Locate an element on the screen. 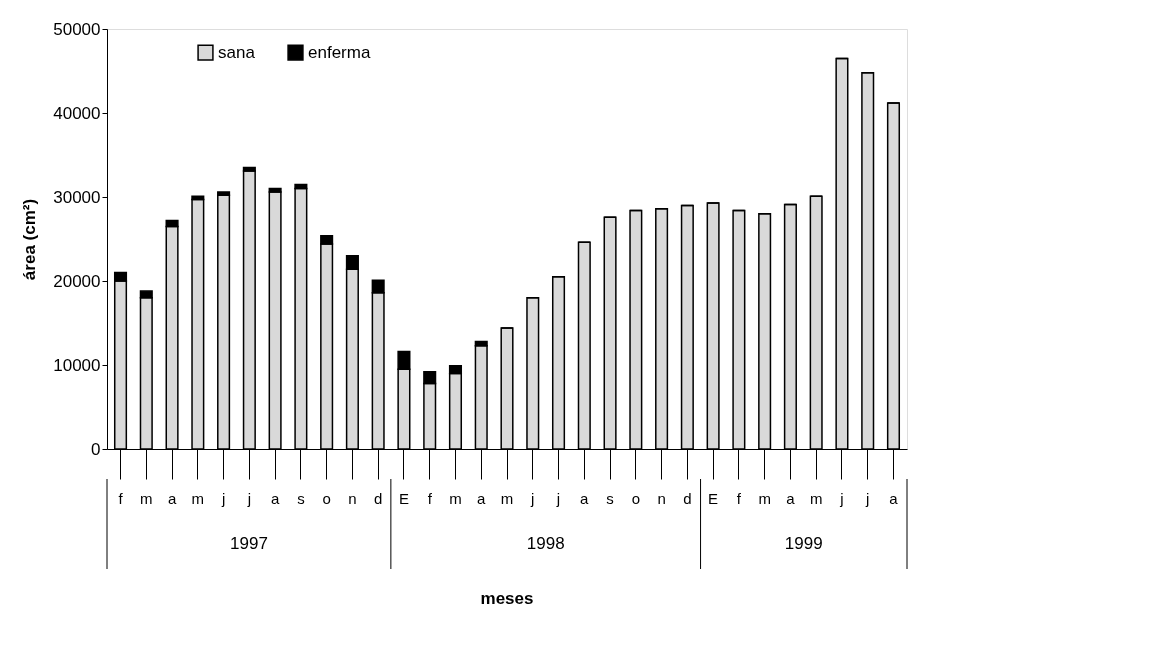  y-axis-title: área (cm²) is located at coordinates (30, 239).